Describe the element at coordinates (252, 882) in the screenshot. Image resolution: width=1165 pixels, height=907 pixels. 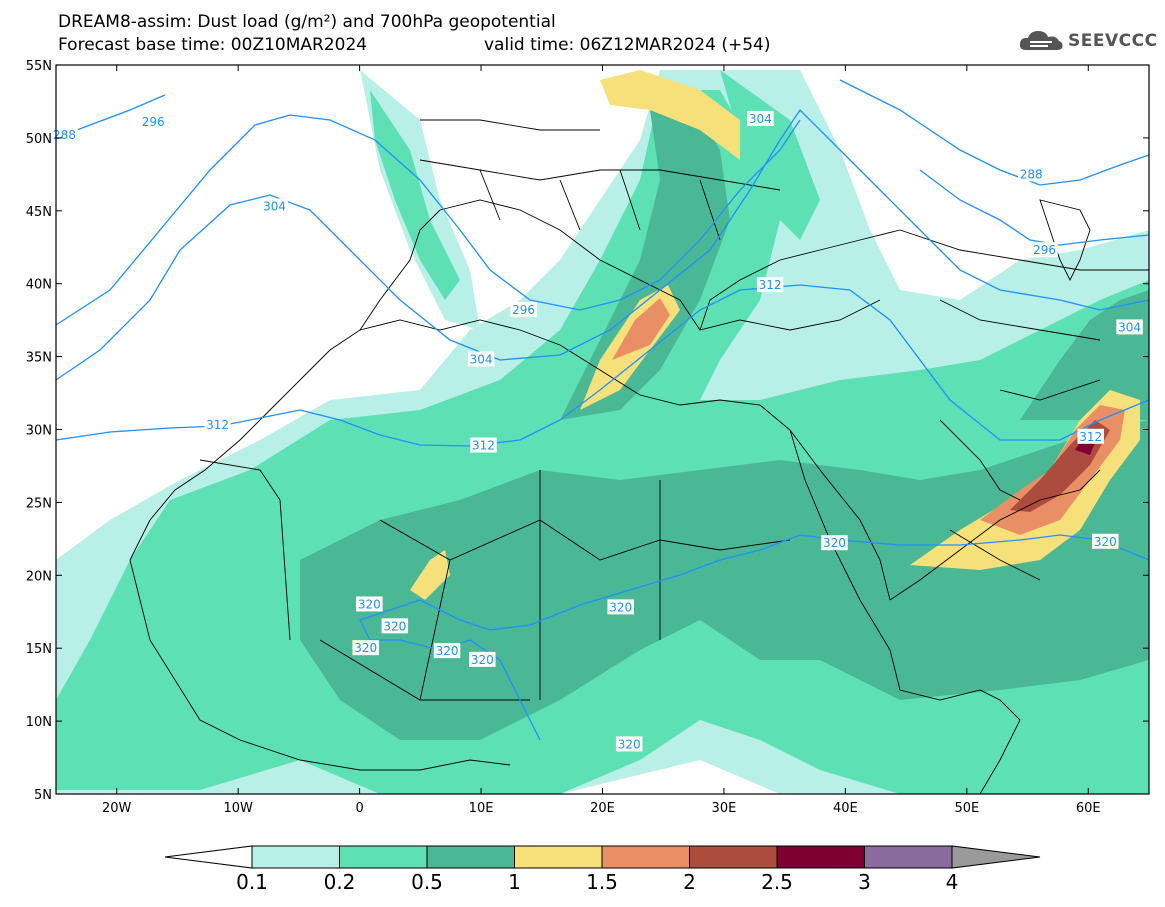
I see `colorbar-label: 0.1` at that location.